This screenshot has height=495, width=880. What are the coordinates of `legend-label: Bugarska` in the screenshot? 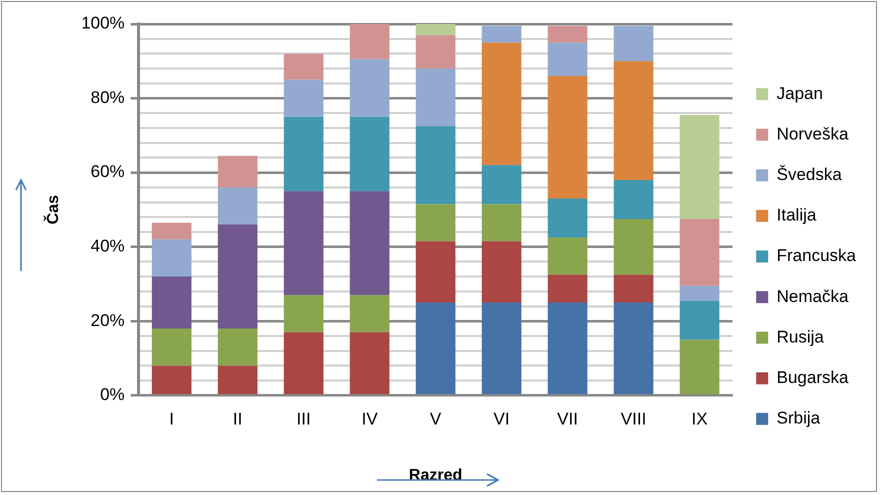 It's located at (812, 377).